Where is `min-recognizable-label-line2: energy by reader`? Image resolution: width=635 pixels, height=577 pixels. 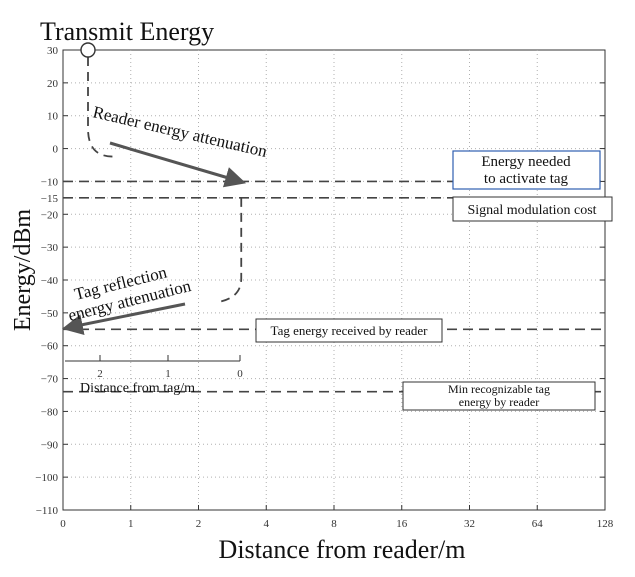 min-recognizable-label-line2: energy by reader is located at coordinates (499, 402).